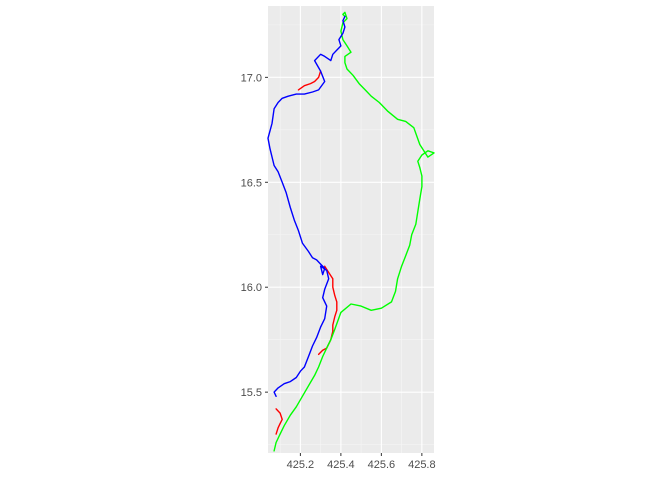  I want to click on y-tick-label: 16.5, so click(251, 183).